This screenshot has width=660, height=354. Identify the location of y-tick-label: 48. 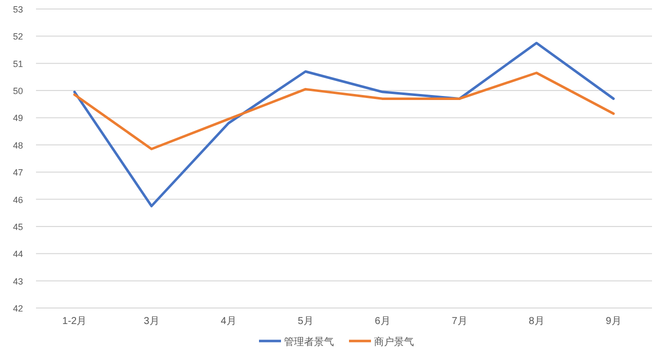
(18, 145).